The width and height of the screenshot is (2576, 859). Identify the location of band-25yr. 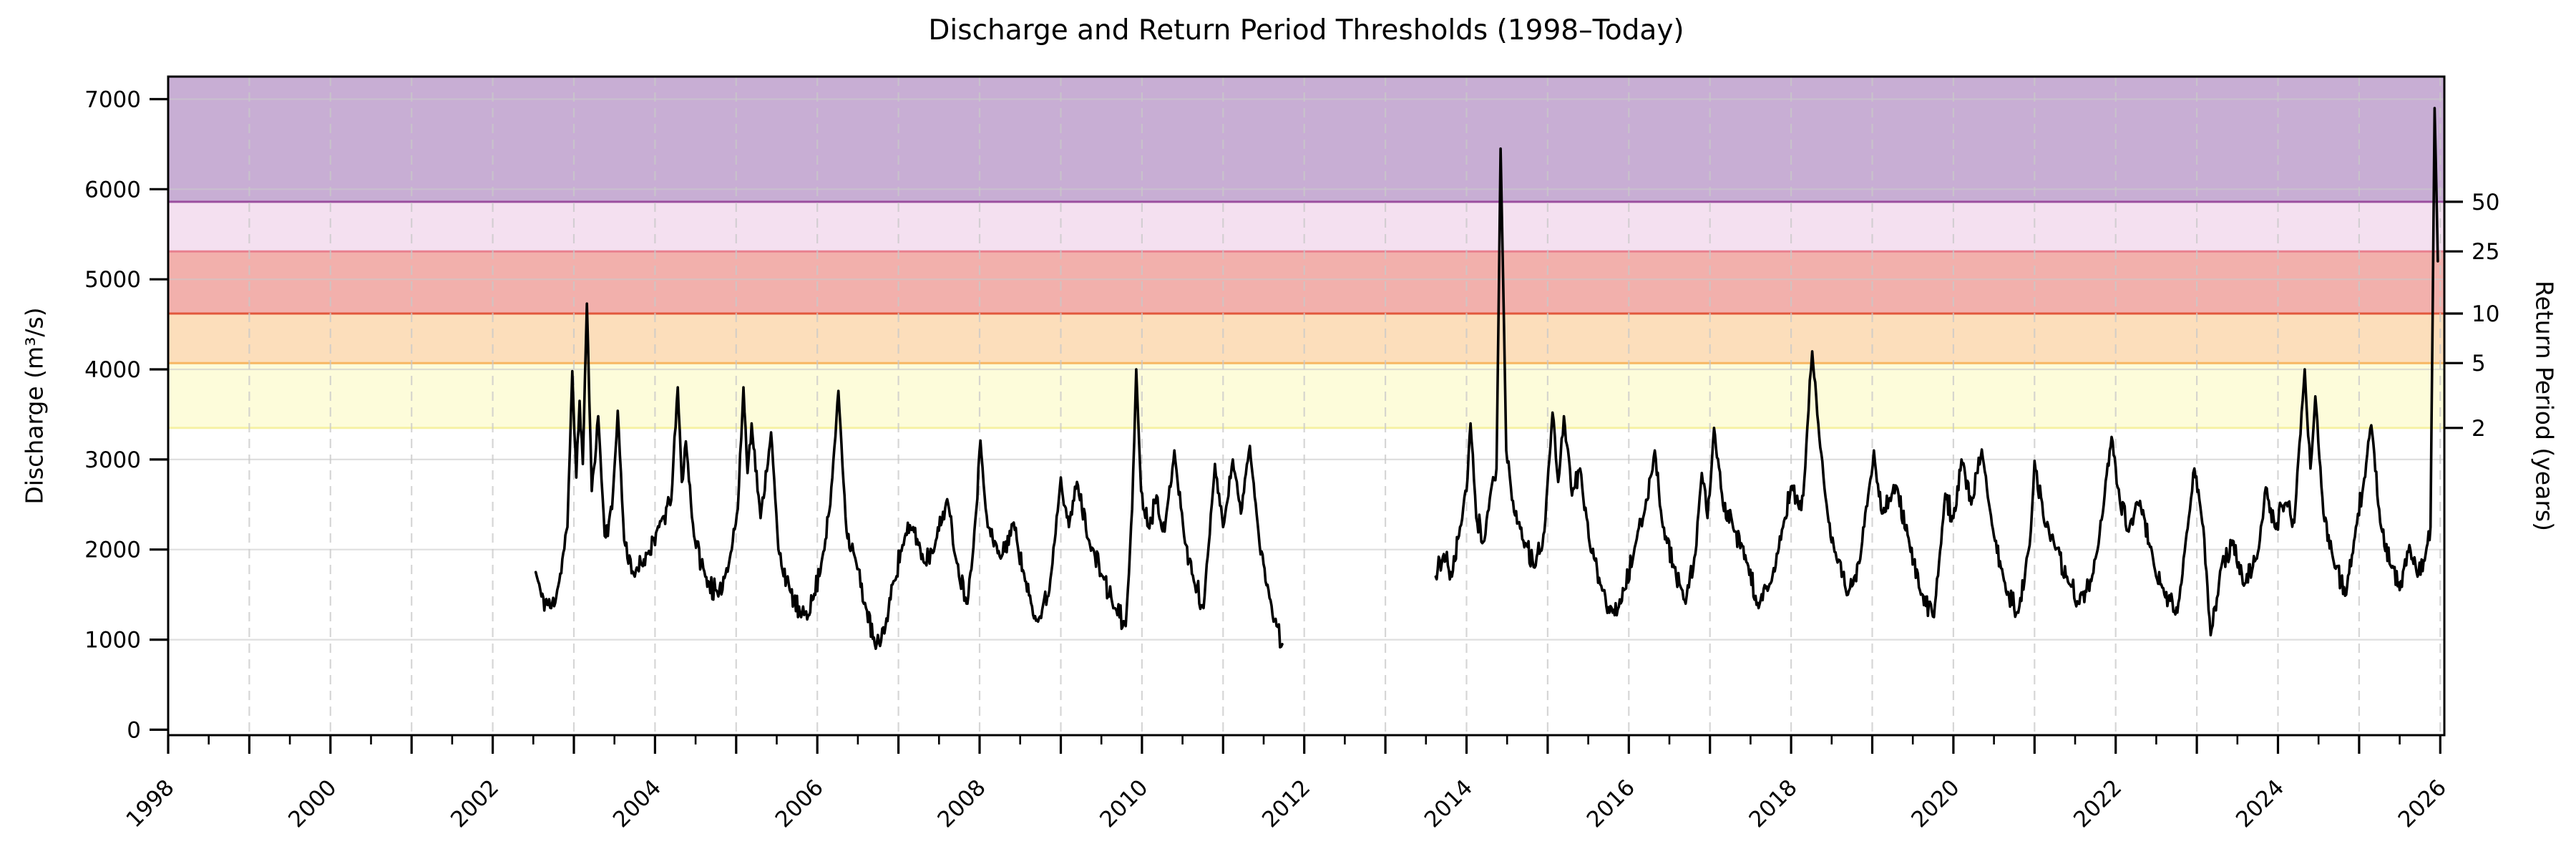
(1306, 226).